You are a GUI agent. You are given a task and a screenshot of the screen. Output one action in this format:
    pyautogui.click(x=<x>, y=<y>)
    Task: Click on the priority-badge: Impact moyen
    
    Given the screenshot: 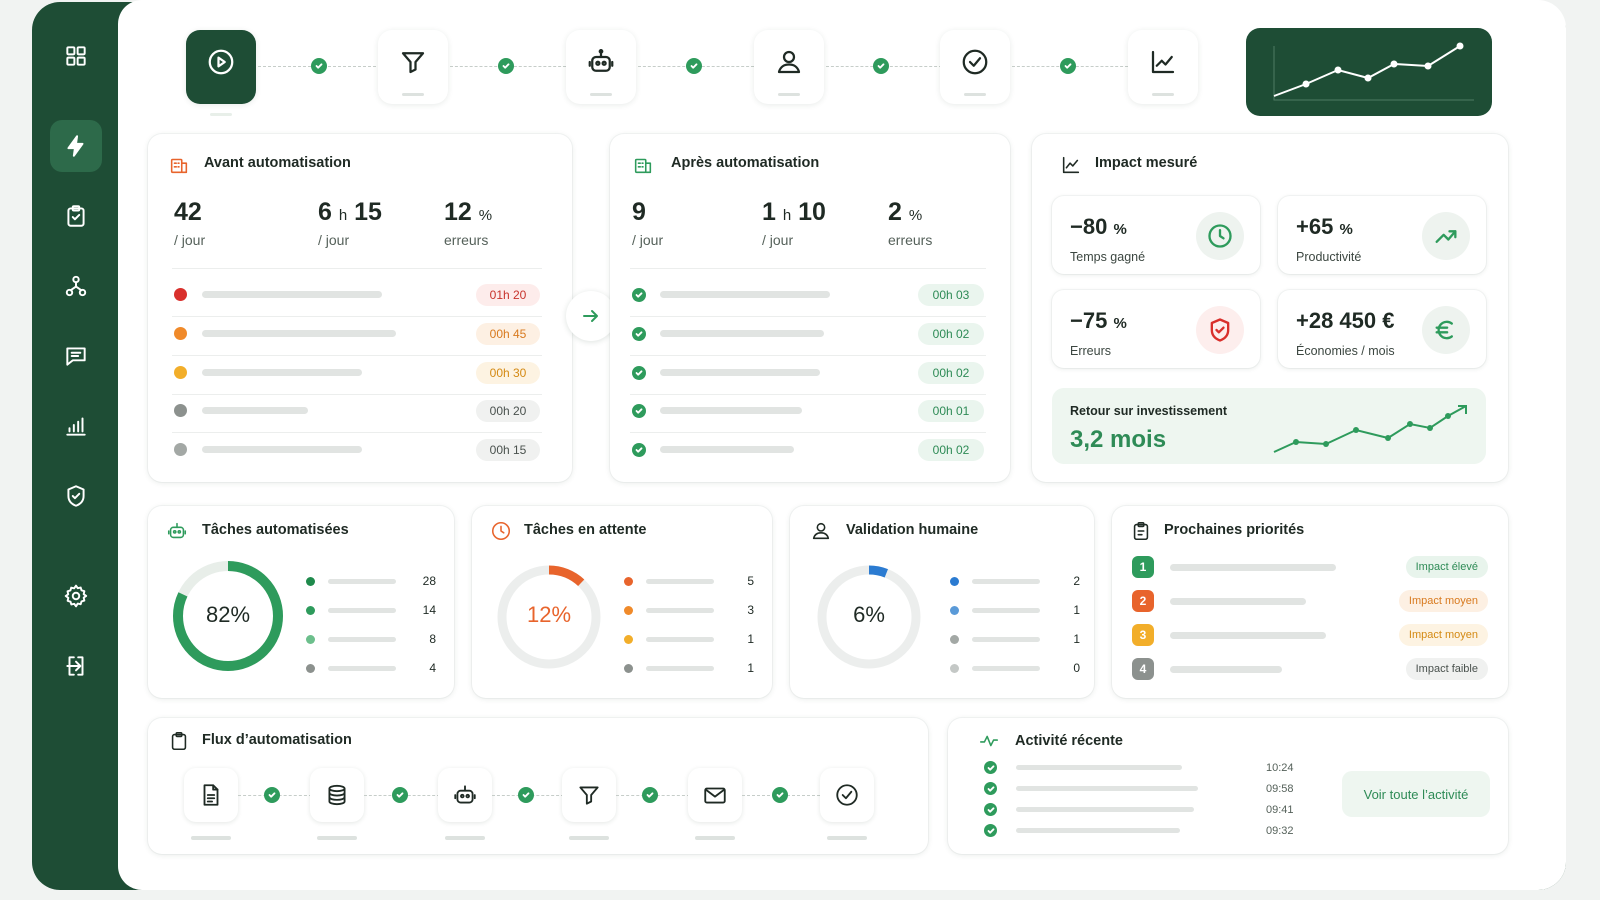 What is the action you would take?
    pyautogui.click(x=1443, y=635)
    